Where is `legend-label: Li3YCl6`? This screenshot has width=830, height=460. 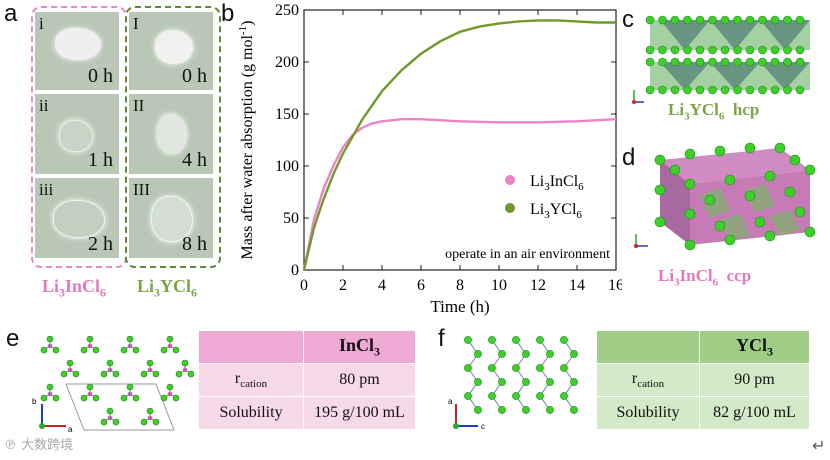
legend-label: Li3YCl6 is located at coordinates (556, 211).